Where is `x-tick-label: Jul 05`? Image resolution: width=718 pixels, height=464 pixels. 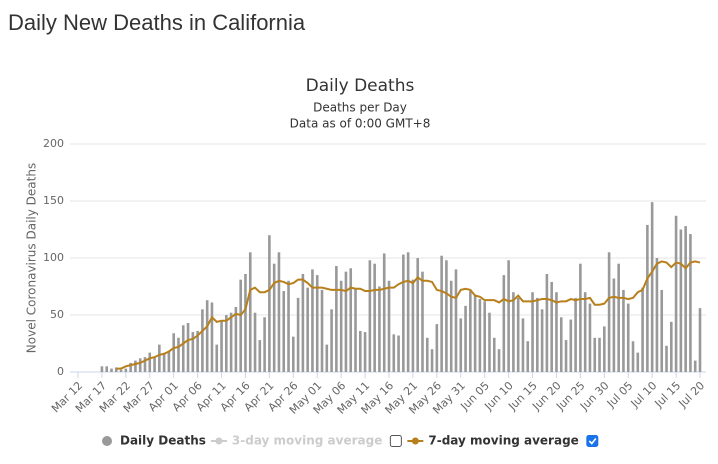
x-tick-label: Jul 05 is located at coordinates (620, 395).